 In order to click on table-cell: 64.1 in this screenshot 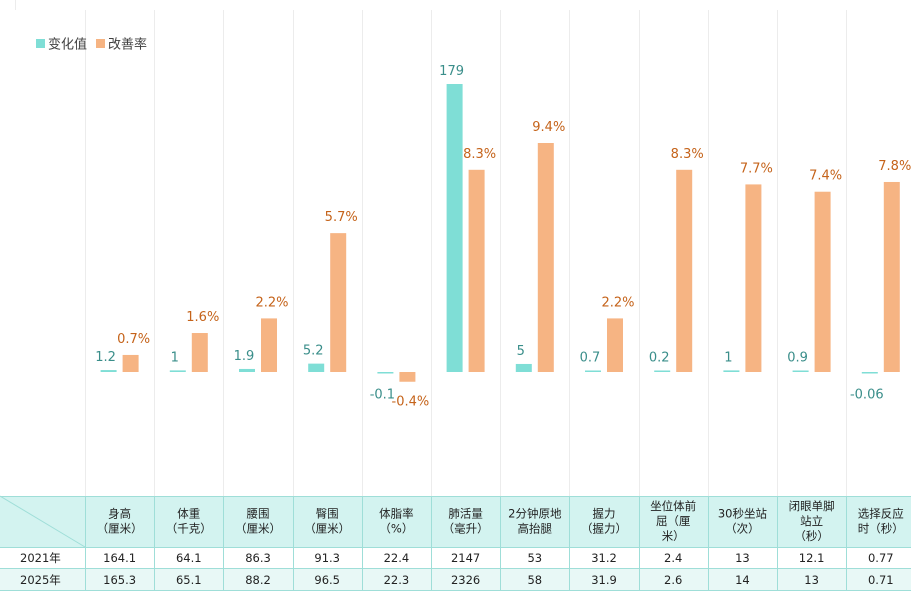, I will do `click(189, 558)`.